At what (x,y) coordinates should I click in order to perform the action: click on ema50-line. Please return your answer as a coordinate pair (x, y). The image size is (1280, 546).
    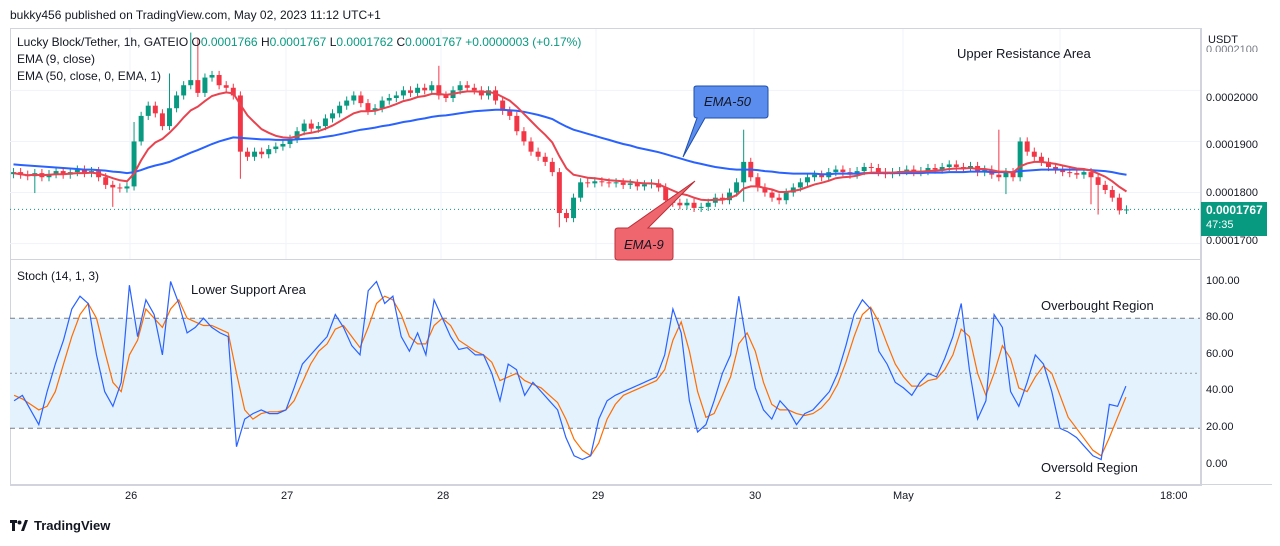
    Looking at the image, I should click on (570, 142).